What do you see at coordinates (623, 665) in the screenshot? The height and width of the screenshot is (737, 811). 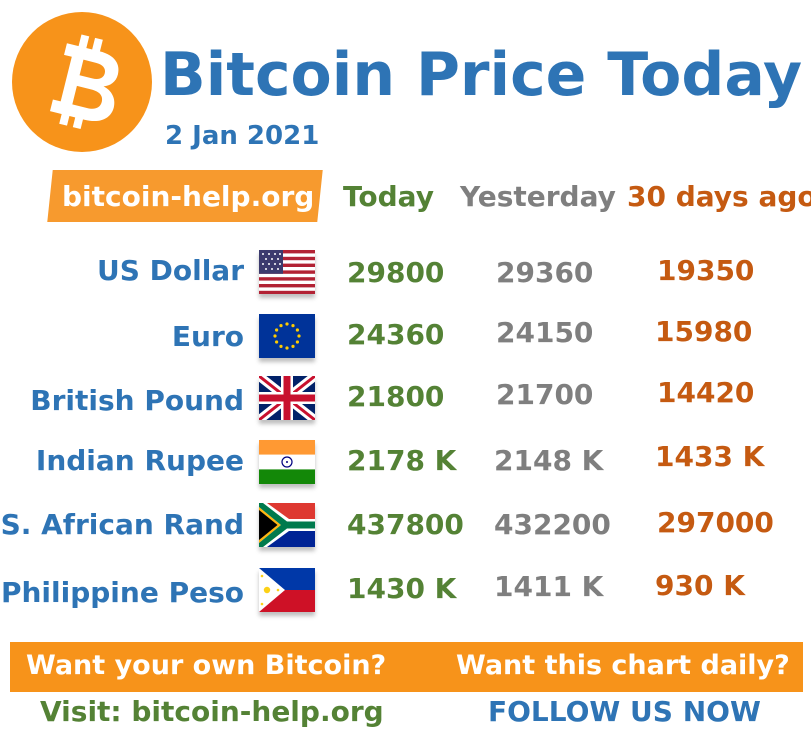 I see `want-chart-text: Want this chart daily?` at bounding box center [623, 665].